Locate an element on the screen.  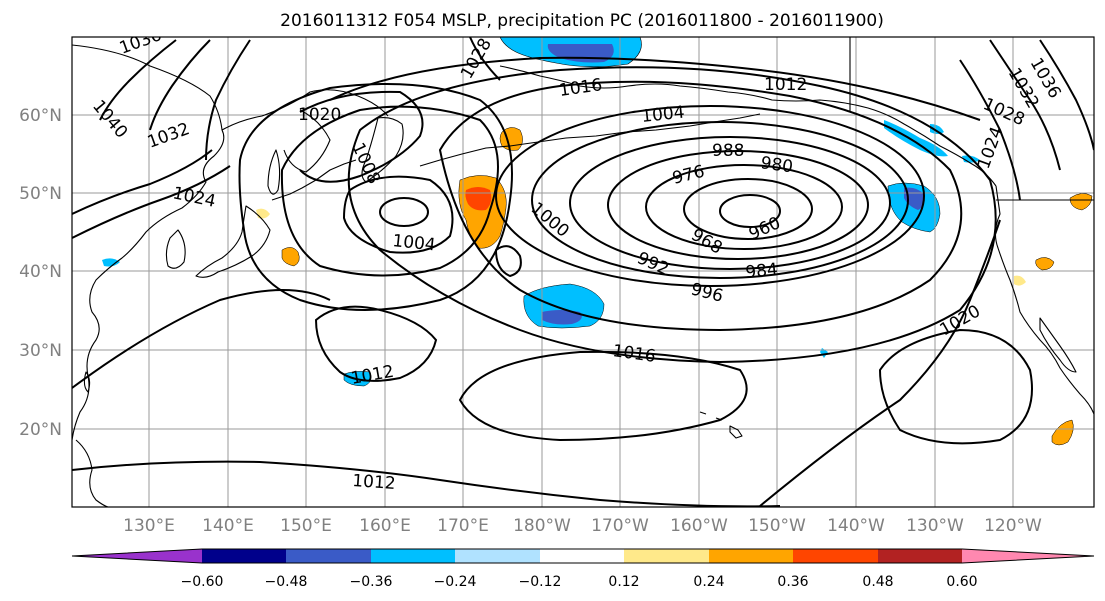
latitude-labels: 60°N 50°N 40°N 30°N 20°N is located at coordinates (40, 273).